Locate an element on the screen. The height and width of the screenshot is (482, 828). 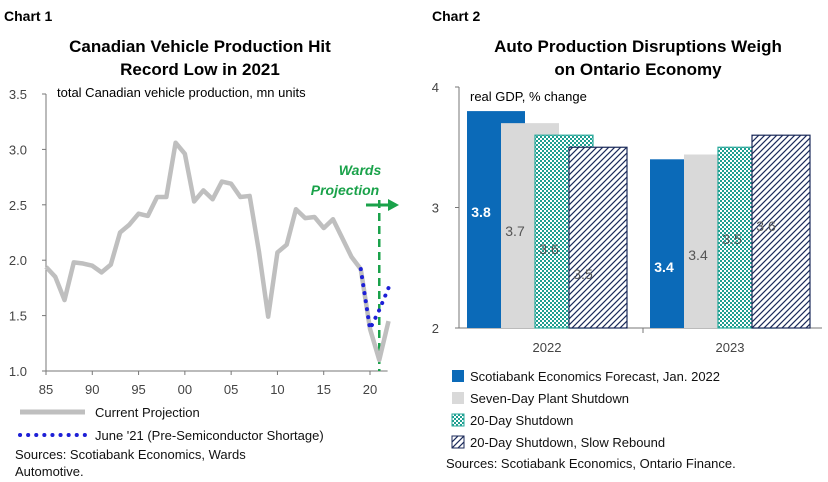
legend-label-series-1: Scotiabank Economics Forecast, Jan. 2022 is located at coordinates (595, 376).